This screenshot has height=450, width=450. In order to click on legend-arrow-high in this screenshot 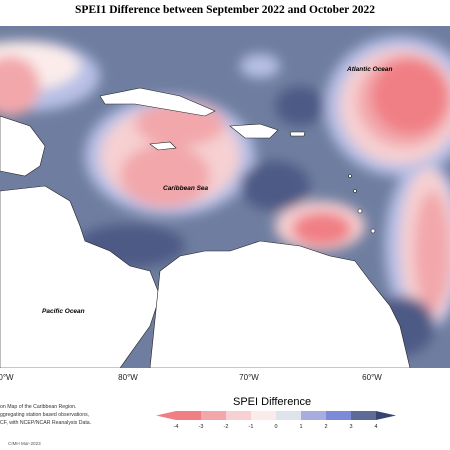, I will do `click(386, 415)`.